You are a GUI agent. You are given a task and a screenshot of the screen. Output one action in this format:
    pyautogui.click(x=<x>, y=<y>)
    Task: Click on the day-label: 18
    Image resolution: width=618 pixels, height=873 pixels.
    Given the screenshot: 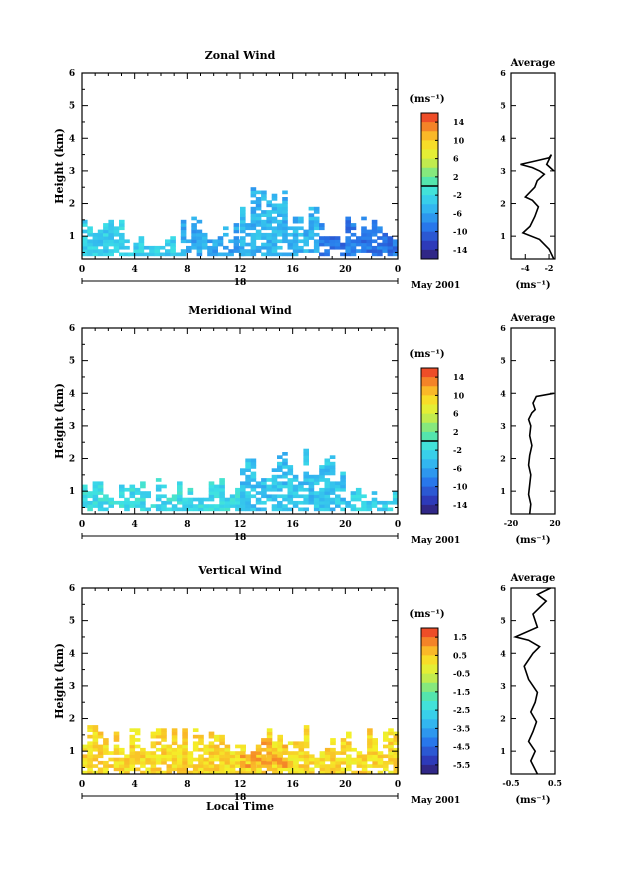 What is the action you would take?
    pyautogui.click(x=240, y=798)
    